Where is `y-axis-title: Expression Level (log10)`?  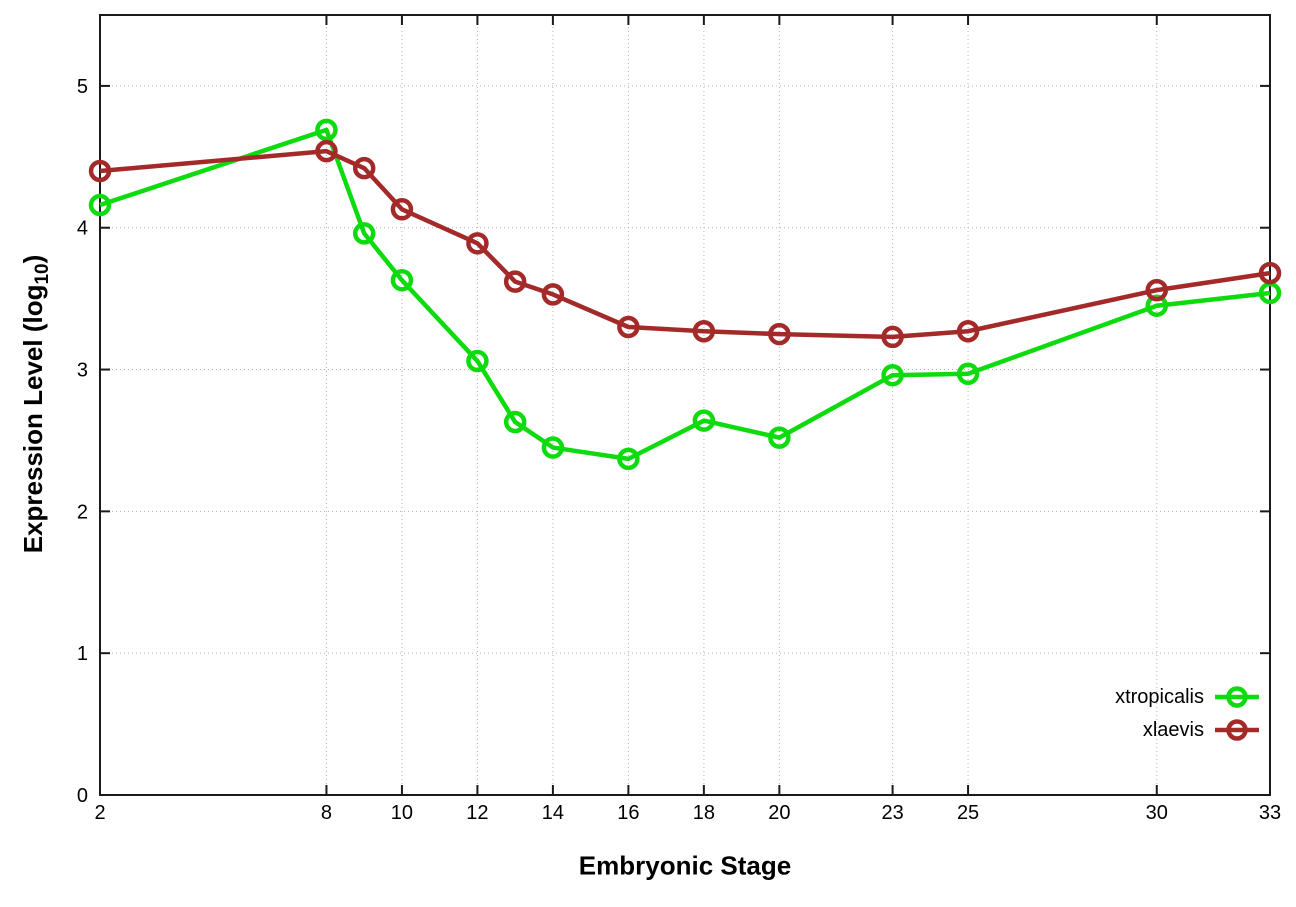
y-axis-title: Expression Level (log10) is located at coordinates (36, 404).